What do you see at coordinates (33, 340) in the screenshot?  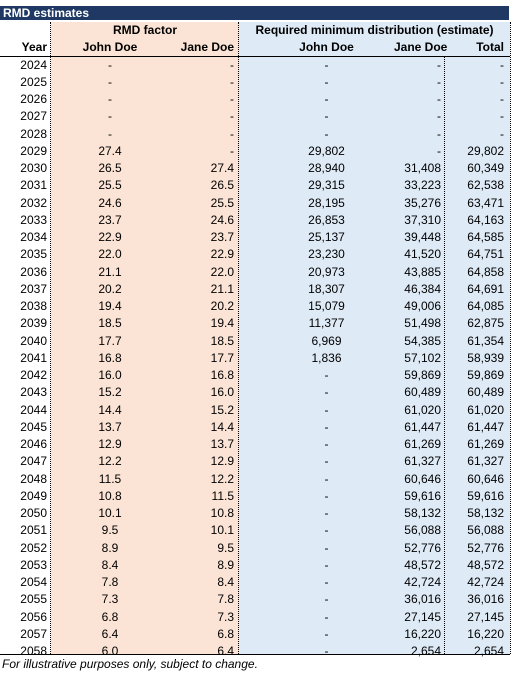 I see `cell-year: 2040` at bounding box center [33, 340].